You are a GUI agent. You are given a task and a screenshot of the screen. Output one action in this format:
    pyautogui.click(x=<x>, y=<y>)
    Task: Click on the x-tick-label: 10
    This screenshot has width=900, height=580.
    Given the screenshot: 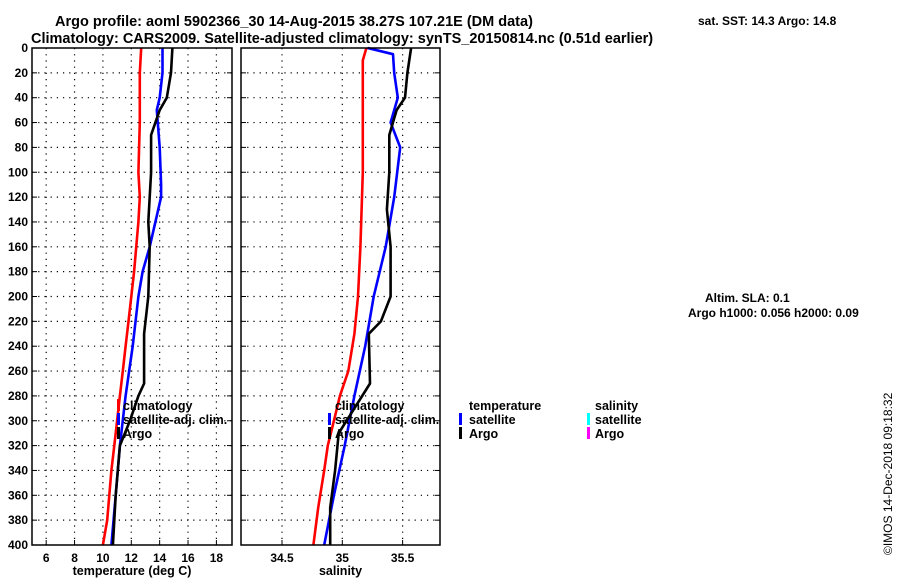 What is the action you would take?
    pyautogui.click(x=103, y=558)
    